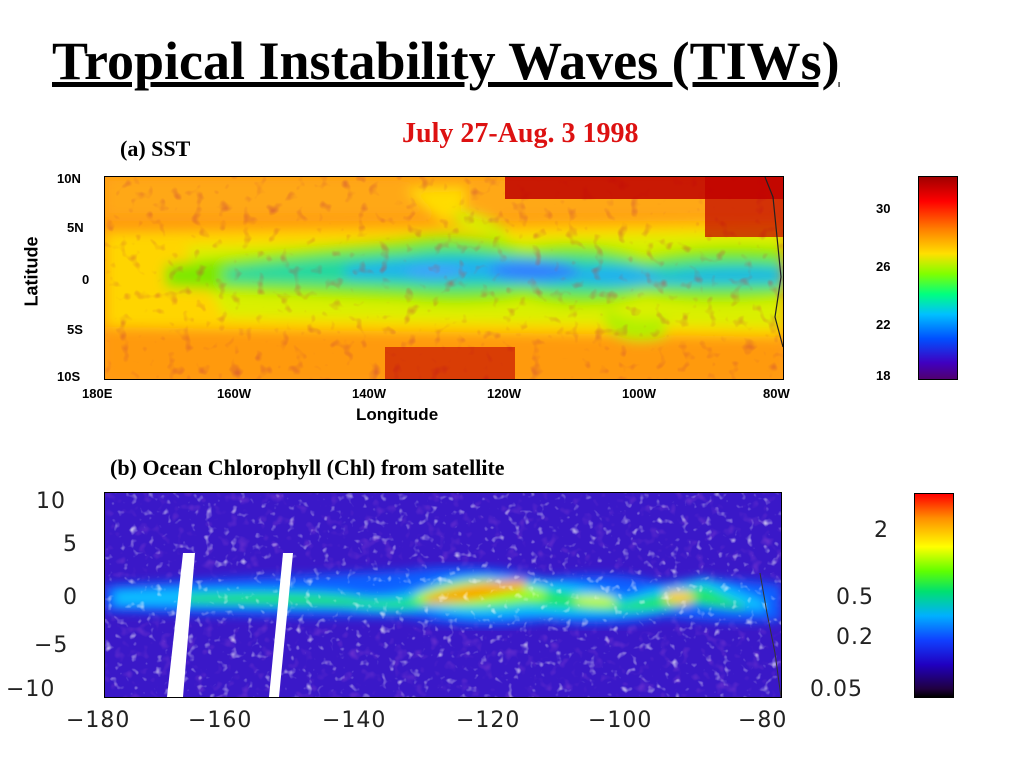 This screenshot has width=1024, height=768. I want to click on chl-x-tick: −80, so click(763, 720).